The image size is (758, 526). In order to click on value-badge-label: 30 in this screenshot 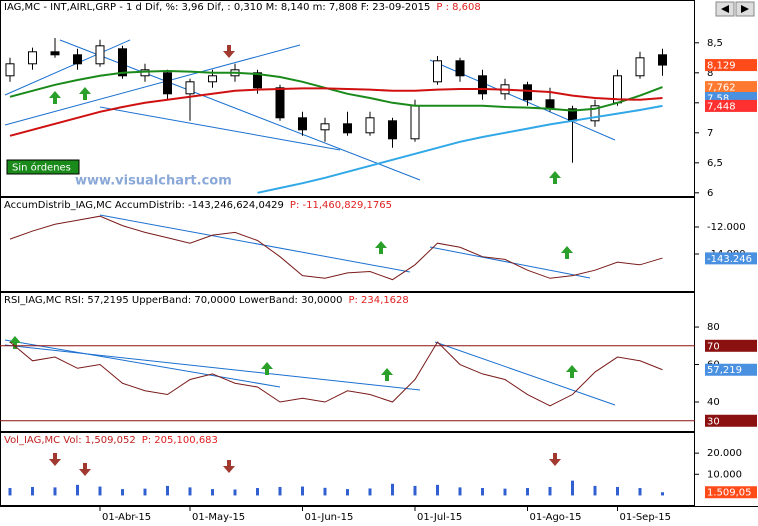, I will do `click(713, 421)`.